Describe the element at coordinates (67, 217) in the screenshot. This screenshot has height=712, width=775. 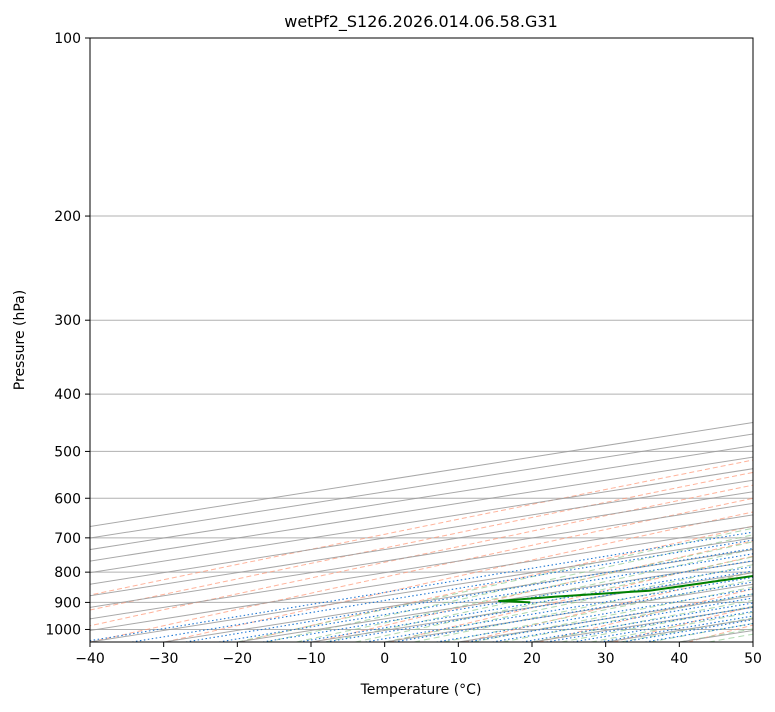
I see `y-tick-label: 200` at that location.